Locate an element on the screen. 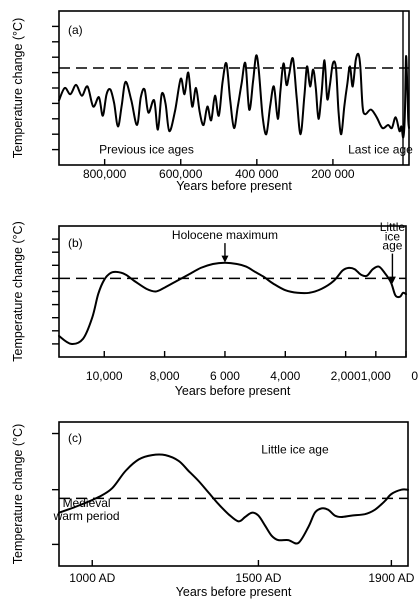 Image resolution: width=419 pixels, height=604 pixels. x-tick-label: 1500 AD is located at coordinates (258, 578).